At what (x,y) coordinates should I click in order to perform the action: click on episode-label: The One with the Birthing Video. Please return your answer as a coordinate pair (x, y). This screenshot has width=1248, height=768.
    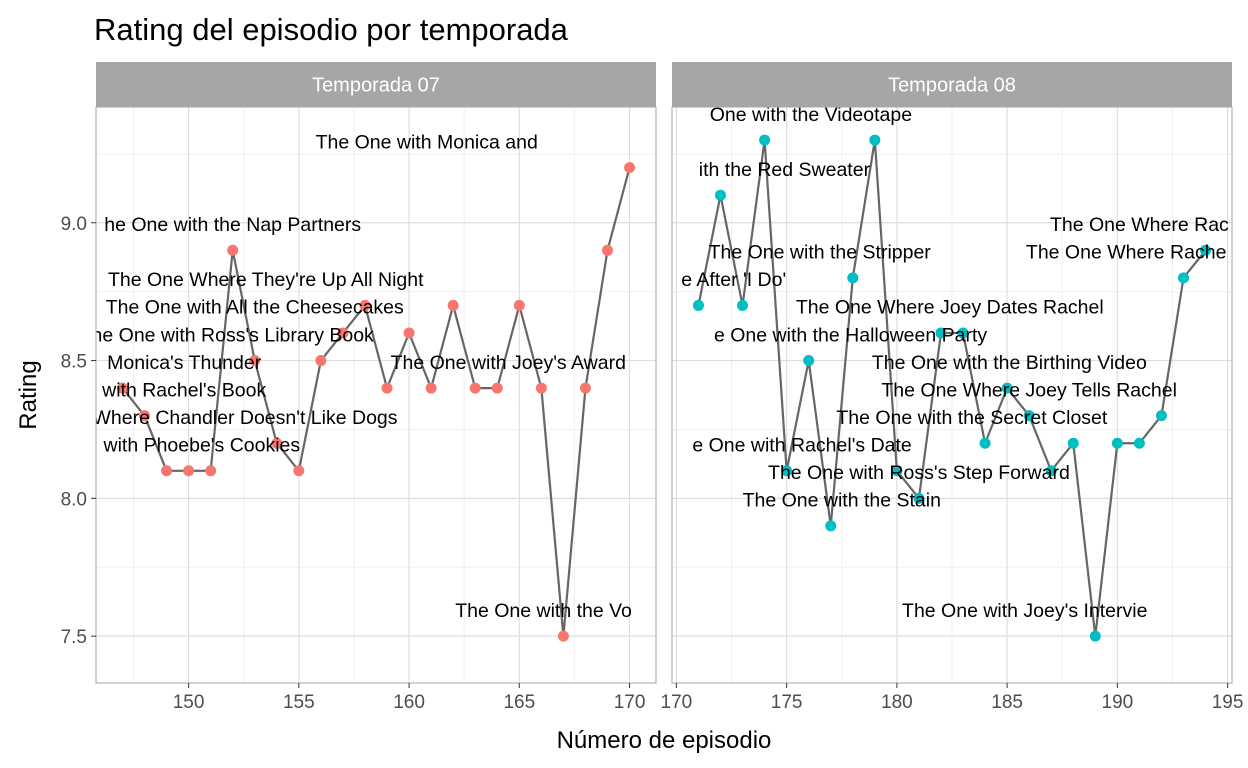
    Looking at the image, I should click on (1009, 363).